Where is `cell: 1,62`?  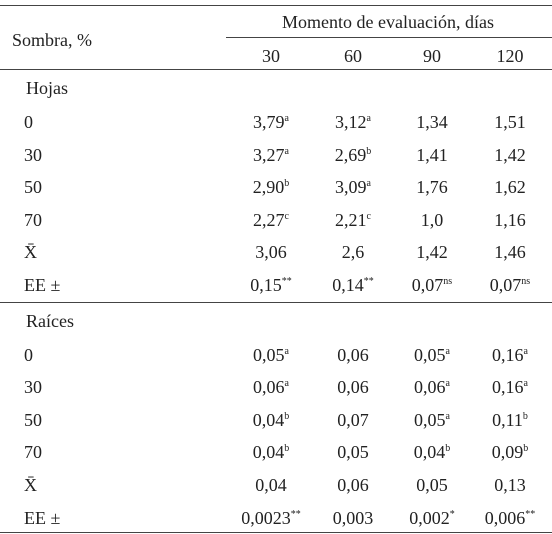
cell: 1,62 is located at coordinates (510, 187).